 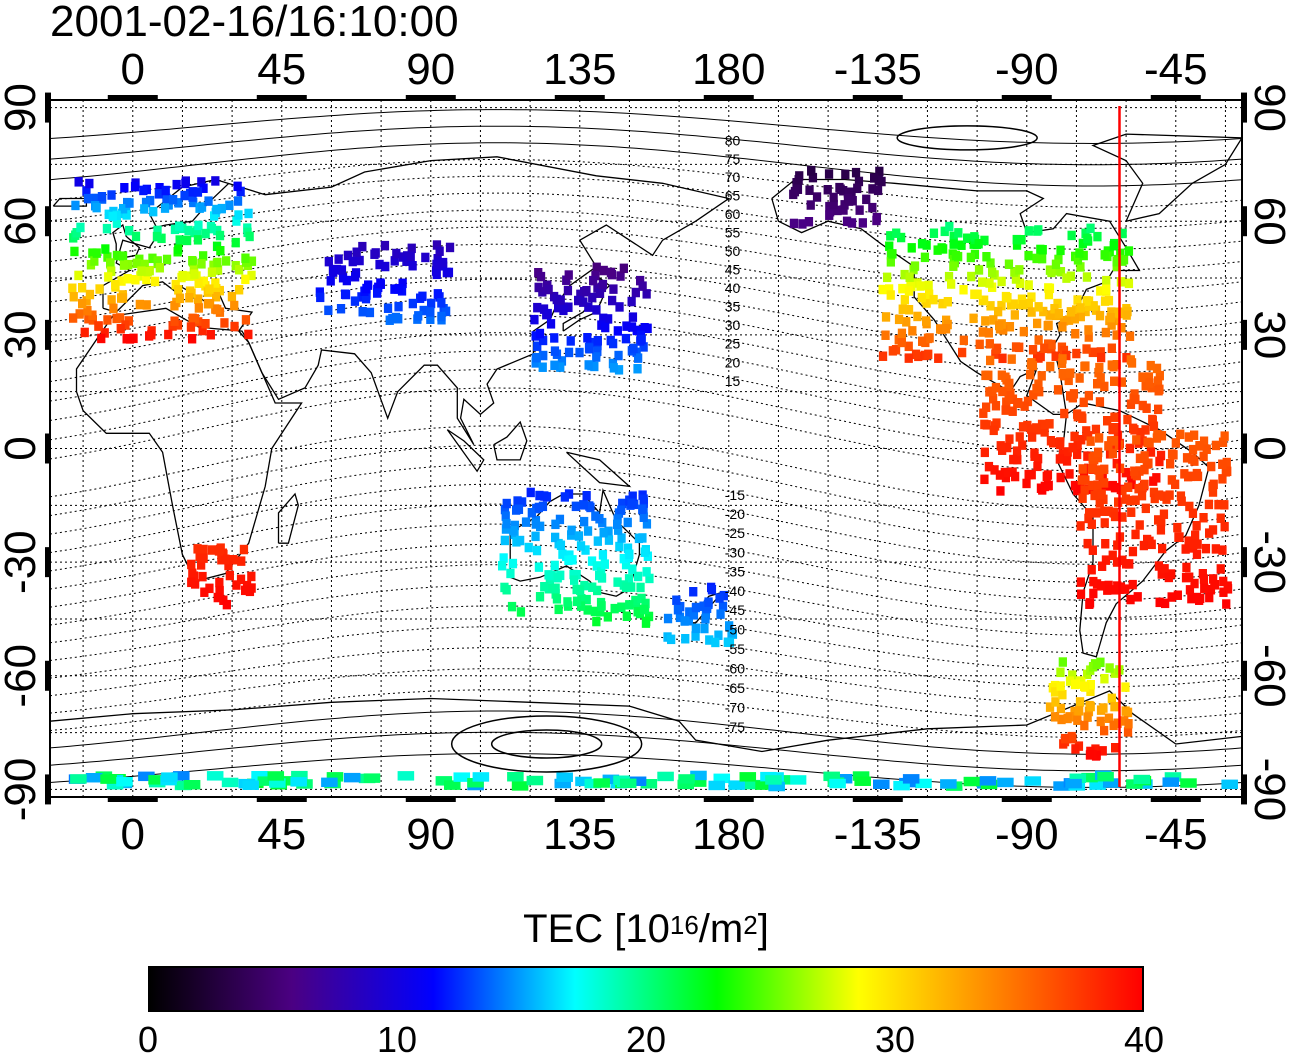 What do you see at coordinates (967, 138) in the screenshot?
I see `north-pole-contour` at bounding box center [967, 138].